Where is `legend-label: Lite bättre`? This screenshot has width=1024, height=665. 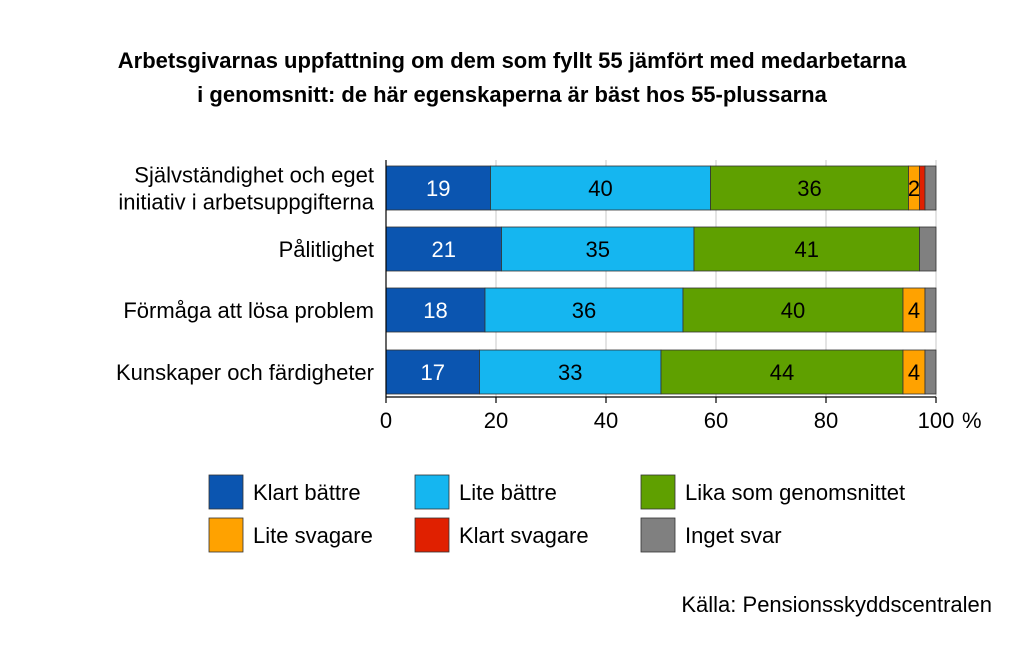 legend-label: Lite bättre is located at coordinates (508, 492).